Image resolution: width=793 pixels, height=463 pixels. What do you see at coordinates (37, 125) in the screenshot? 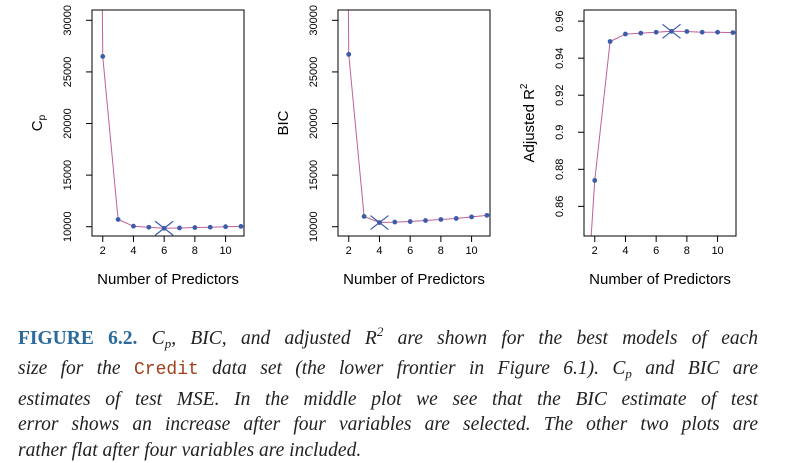
I see `y-axis-label-text: C` at bounding box center [37, 125].